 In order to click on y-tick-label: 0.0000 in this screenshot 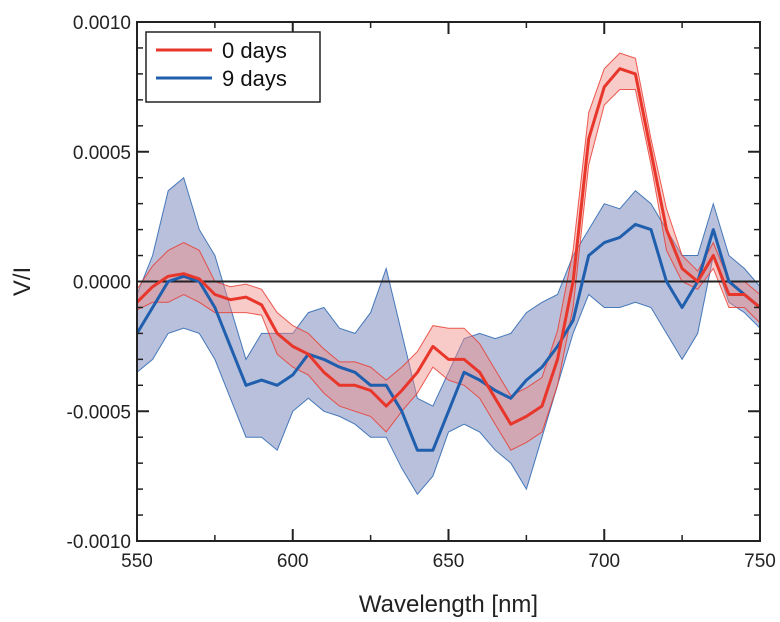, I will do `click(102, 283)`.